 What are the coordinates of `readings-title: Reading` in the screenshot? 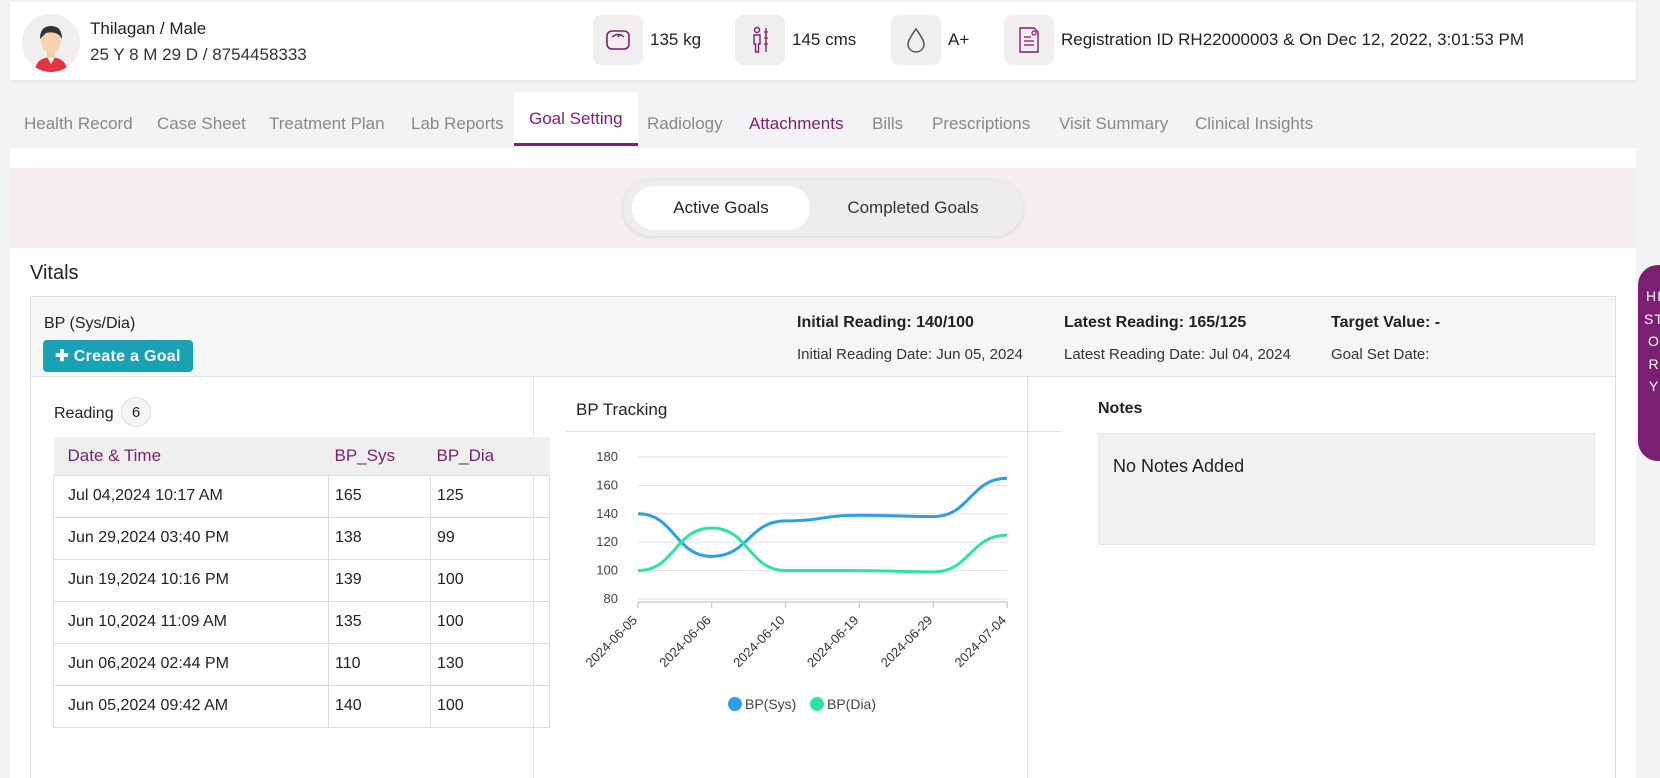 It's located at (84, 413).